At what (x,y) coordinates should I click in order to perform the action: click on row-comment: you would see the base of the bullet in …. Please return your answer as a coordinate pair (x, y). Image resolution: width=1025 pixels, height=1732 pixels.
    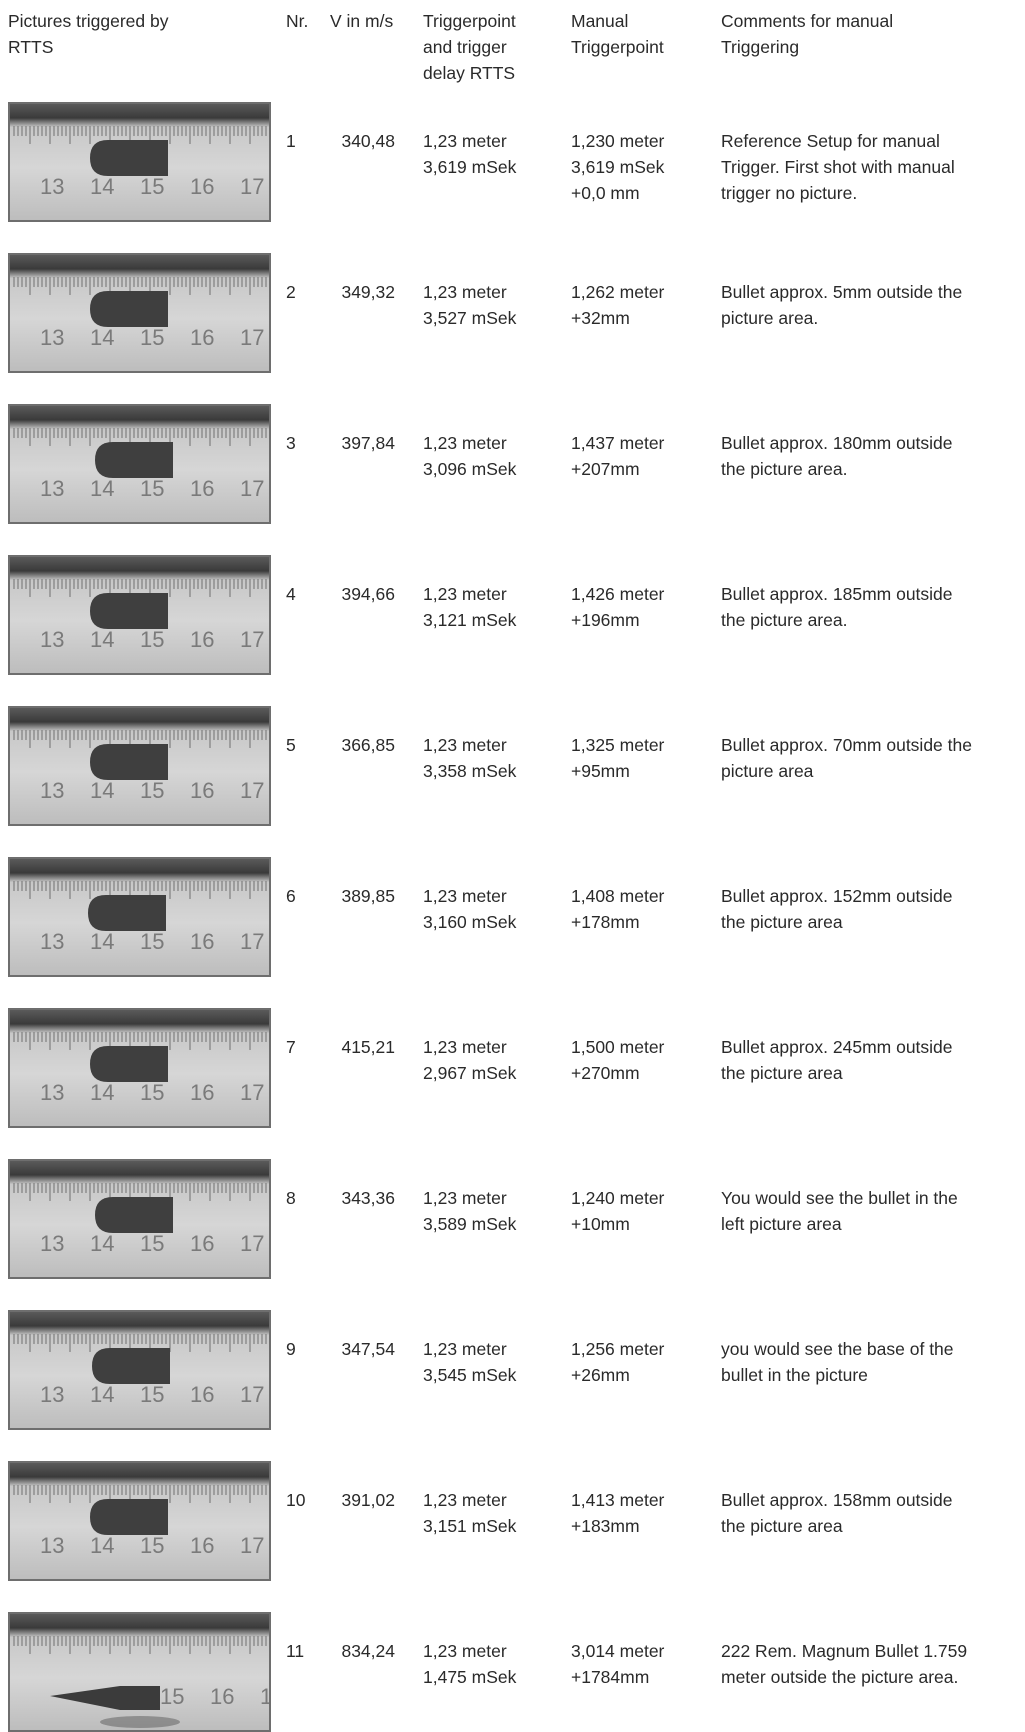
    Looking at the image, I should click on (837, 1362).